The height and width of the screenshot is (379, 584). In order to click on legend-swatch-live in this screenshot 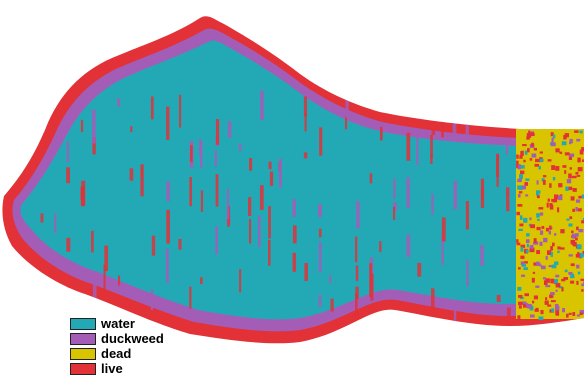, I will do `click(83, 368)`.